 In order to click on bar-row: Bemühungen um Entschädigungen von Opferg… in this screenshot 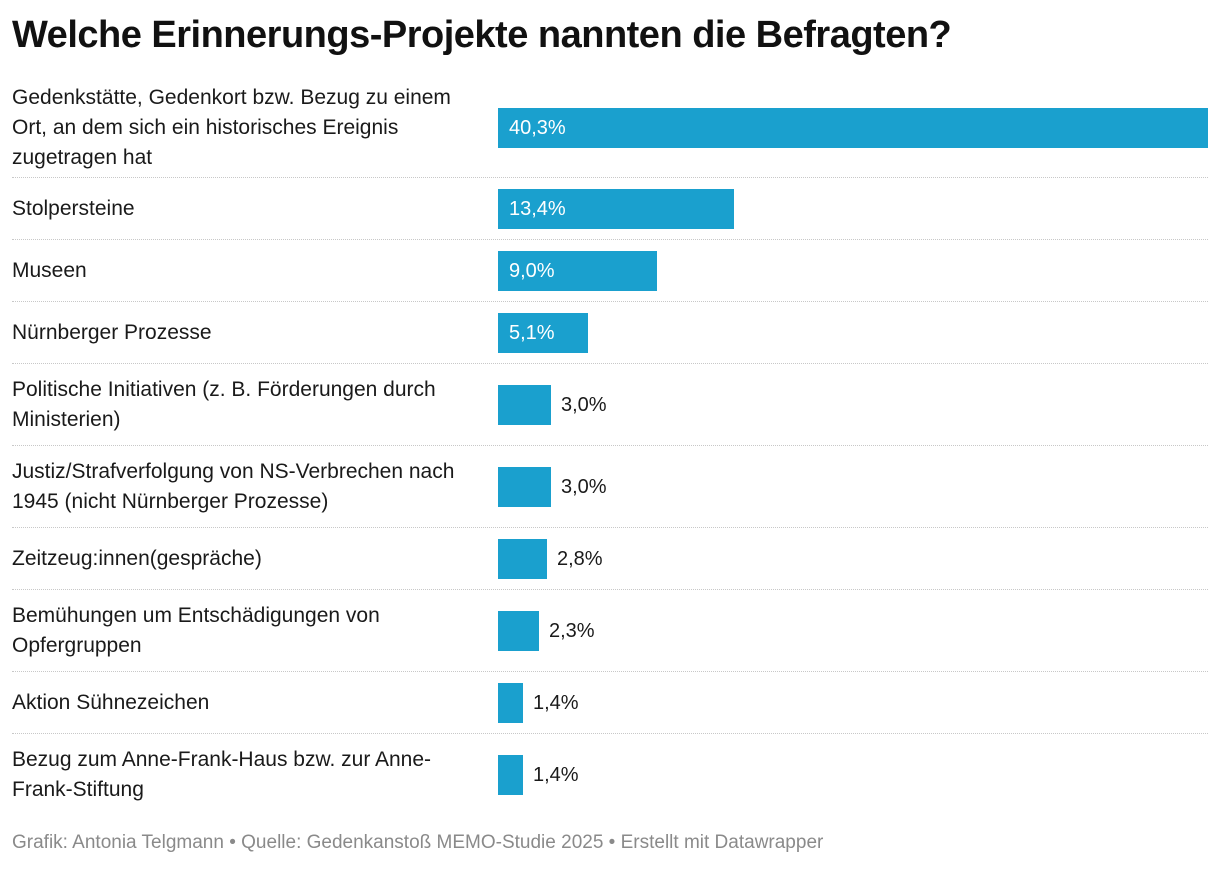, I will do `click(610, 631)`.